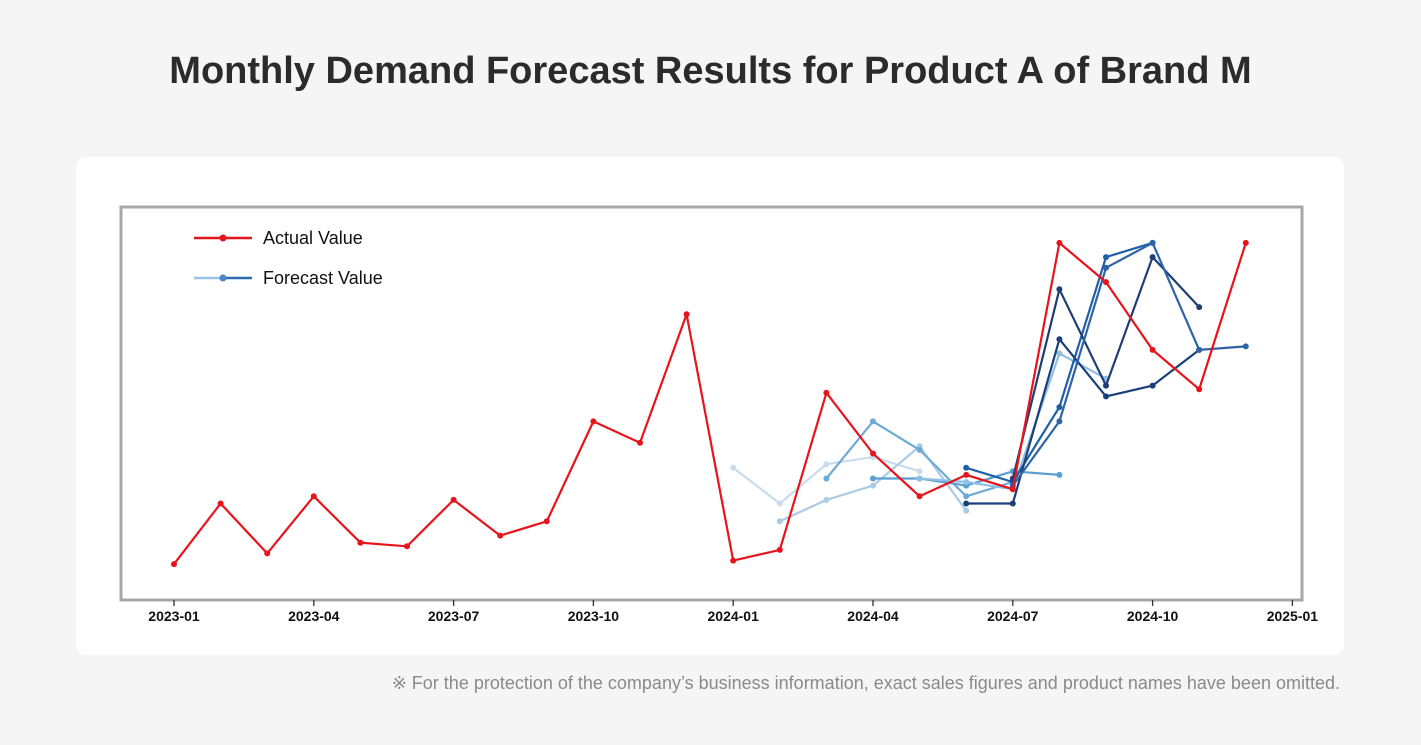 Image resolution: width=1421 pixels, height=745 pixels. Describe the element at coordinates (1013, 616) in the screenshot. I see `x-tick-label-2024-07: 2024-07` at that location.